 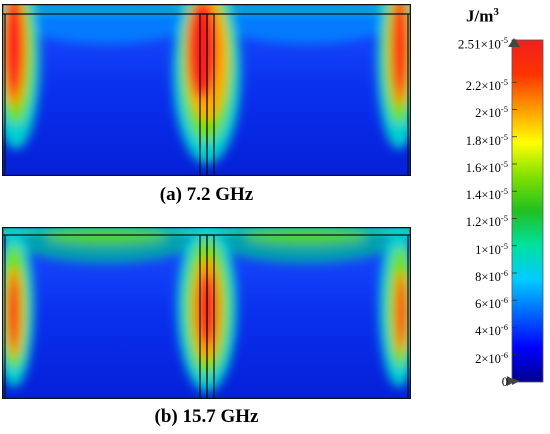 What do you see at coordinates (486, 167) in the screenshot?
I see `colorbar-tick-label: 1.6×10⁻⁵` at bounding box center [486, 167].